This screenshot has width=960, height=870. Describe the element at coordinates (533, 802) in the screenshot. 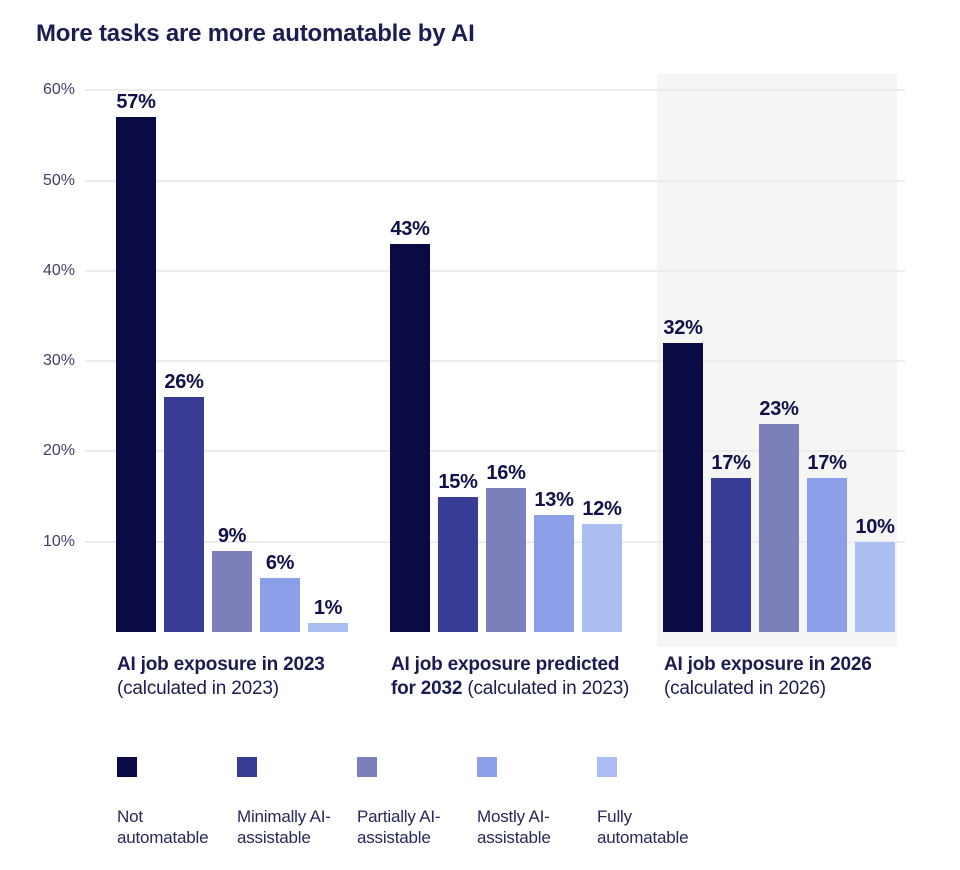

I see `legend-item: Mostly AI-assistable` at that location.